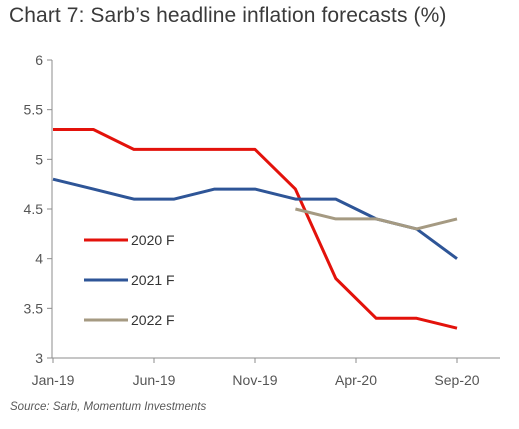 The width and height of the screenshot is (519, 429). What do you see at coordinates (39, 259) in the screenshot?
I see `y-tick-label: 4` at bounding box center [39, 259].